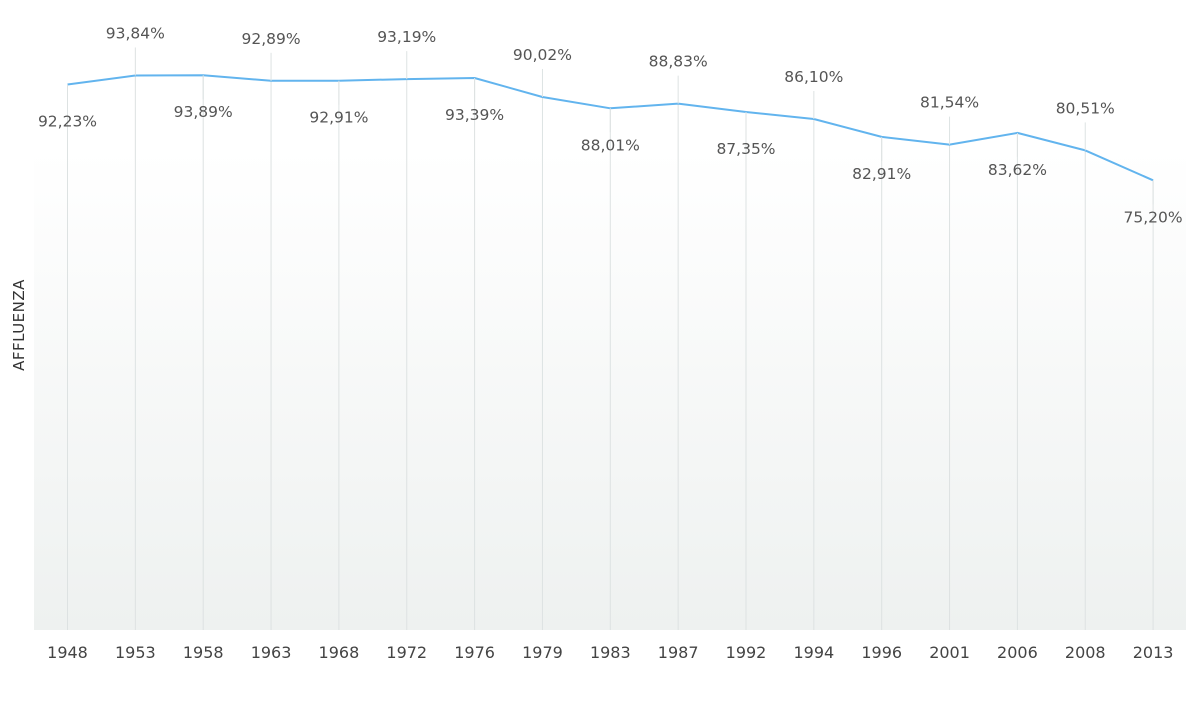 The width and height of the screenshot is (1202, 706). Describe the element at coordinates (203, 112) in the screenshot. I see `data-label-1958: 93,89%` at that location.